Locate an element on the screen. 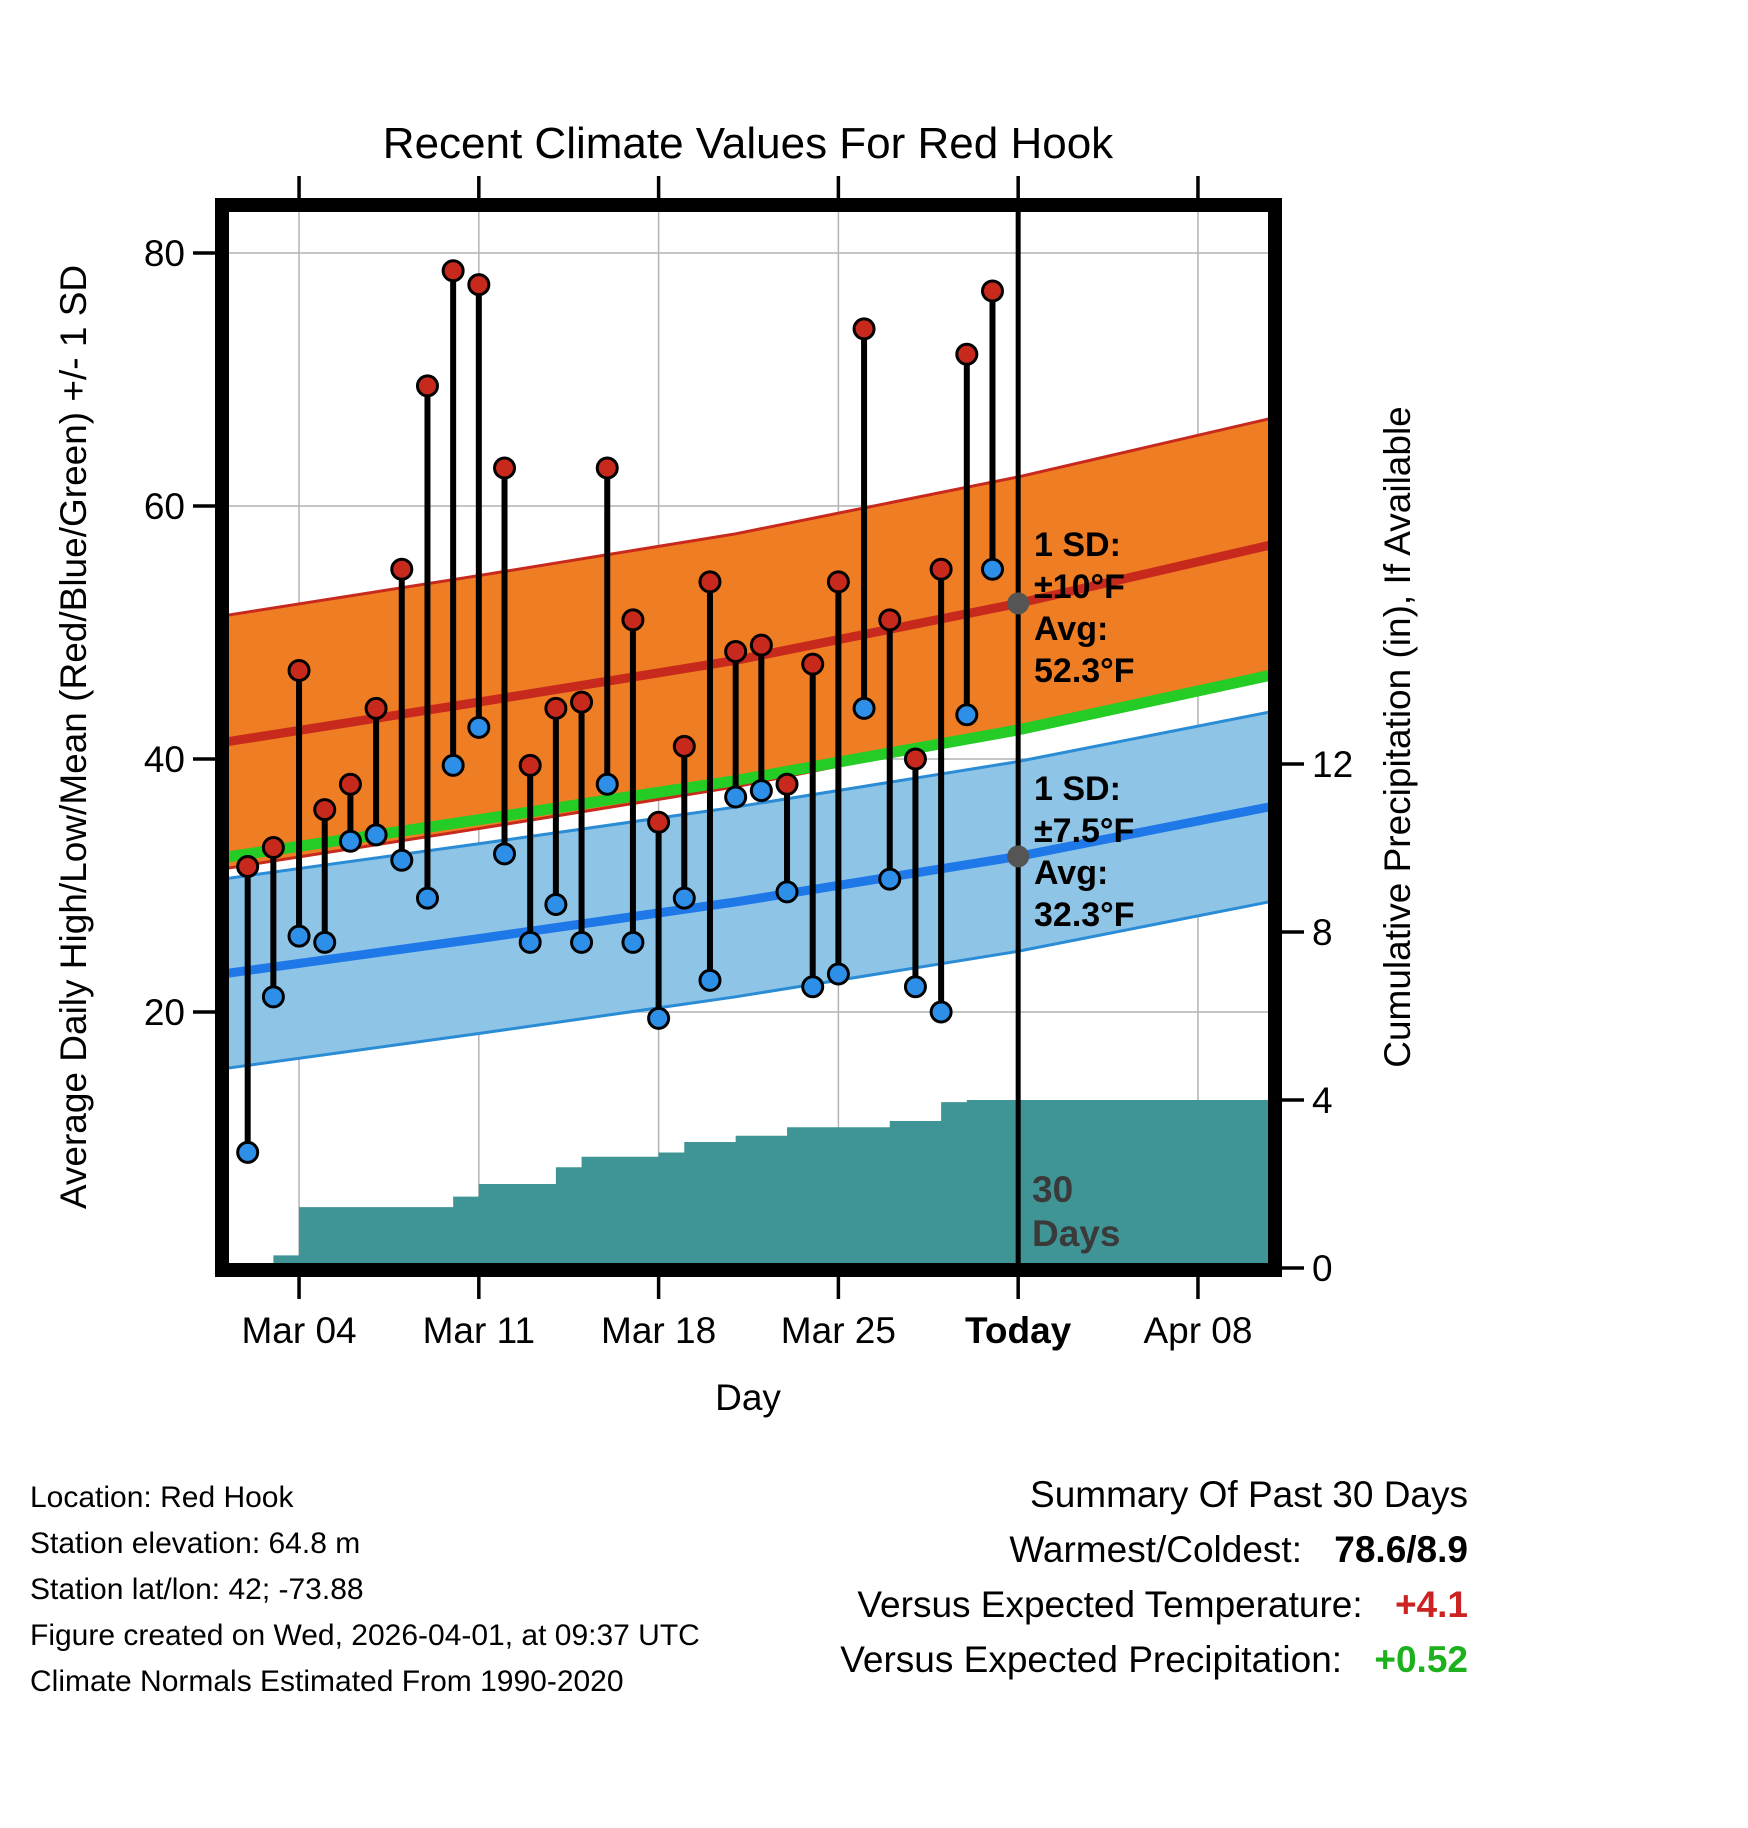 The image size is (1748, 1828). y-right-tick-label: 4 is located at coordinates (1322, 1100).